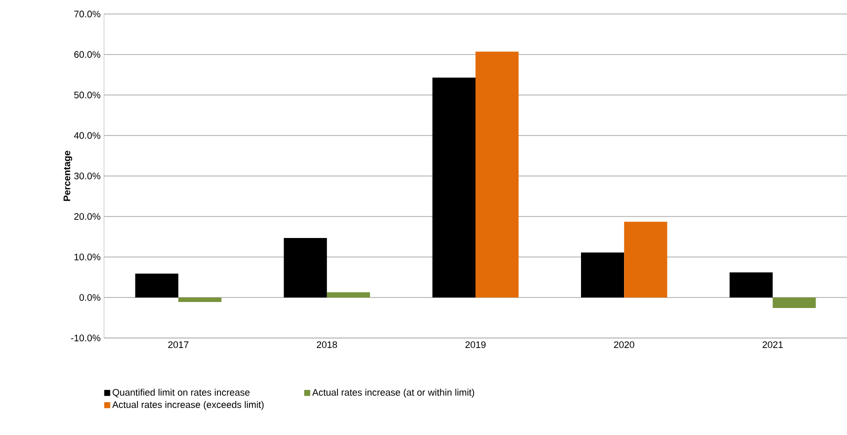 Image resolution: width=847 pixels, height=435 pixels. I want to click on x-tick-label: 2019, so click(475, 344).